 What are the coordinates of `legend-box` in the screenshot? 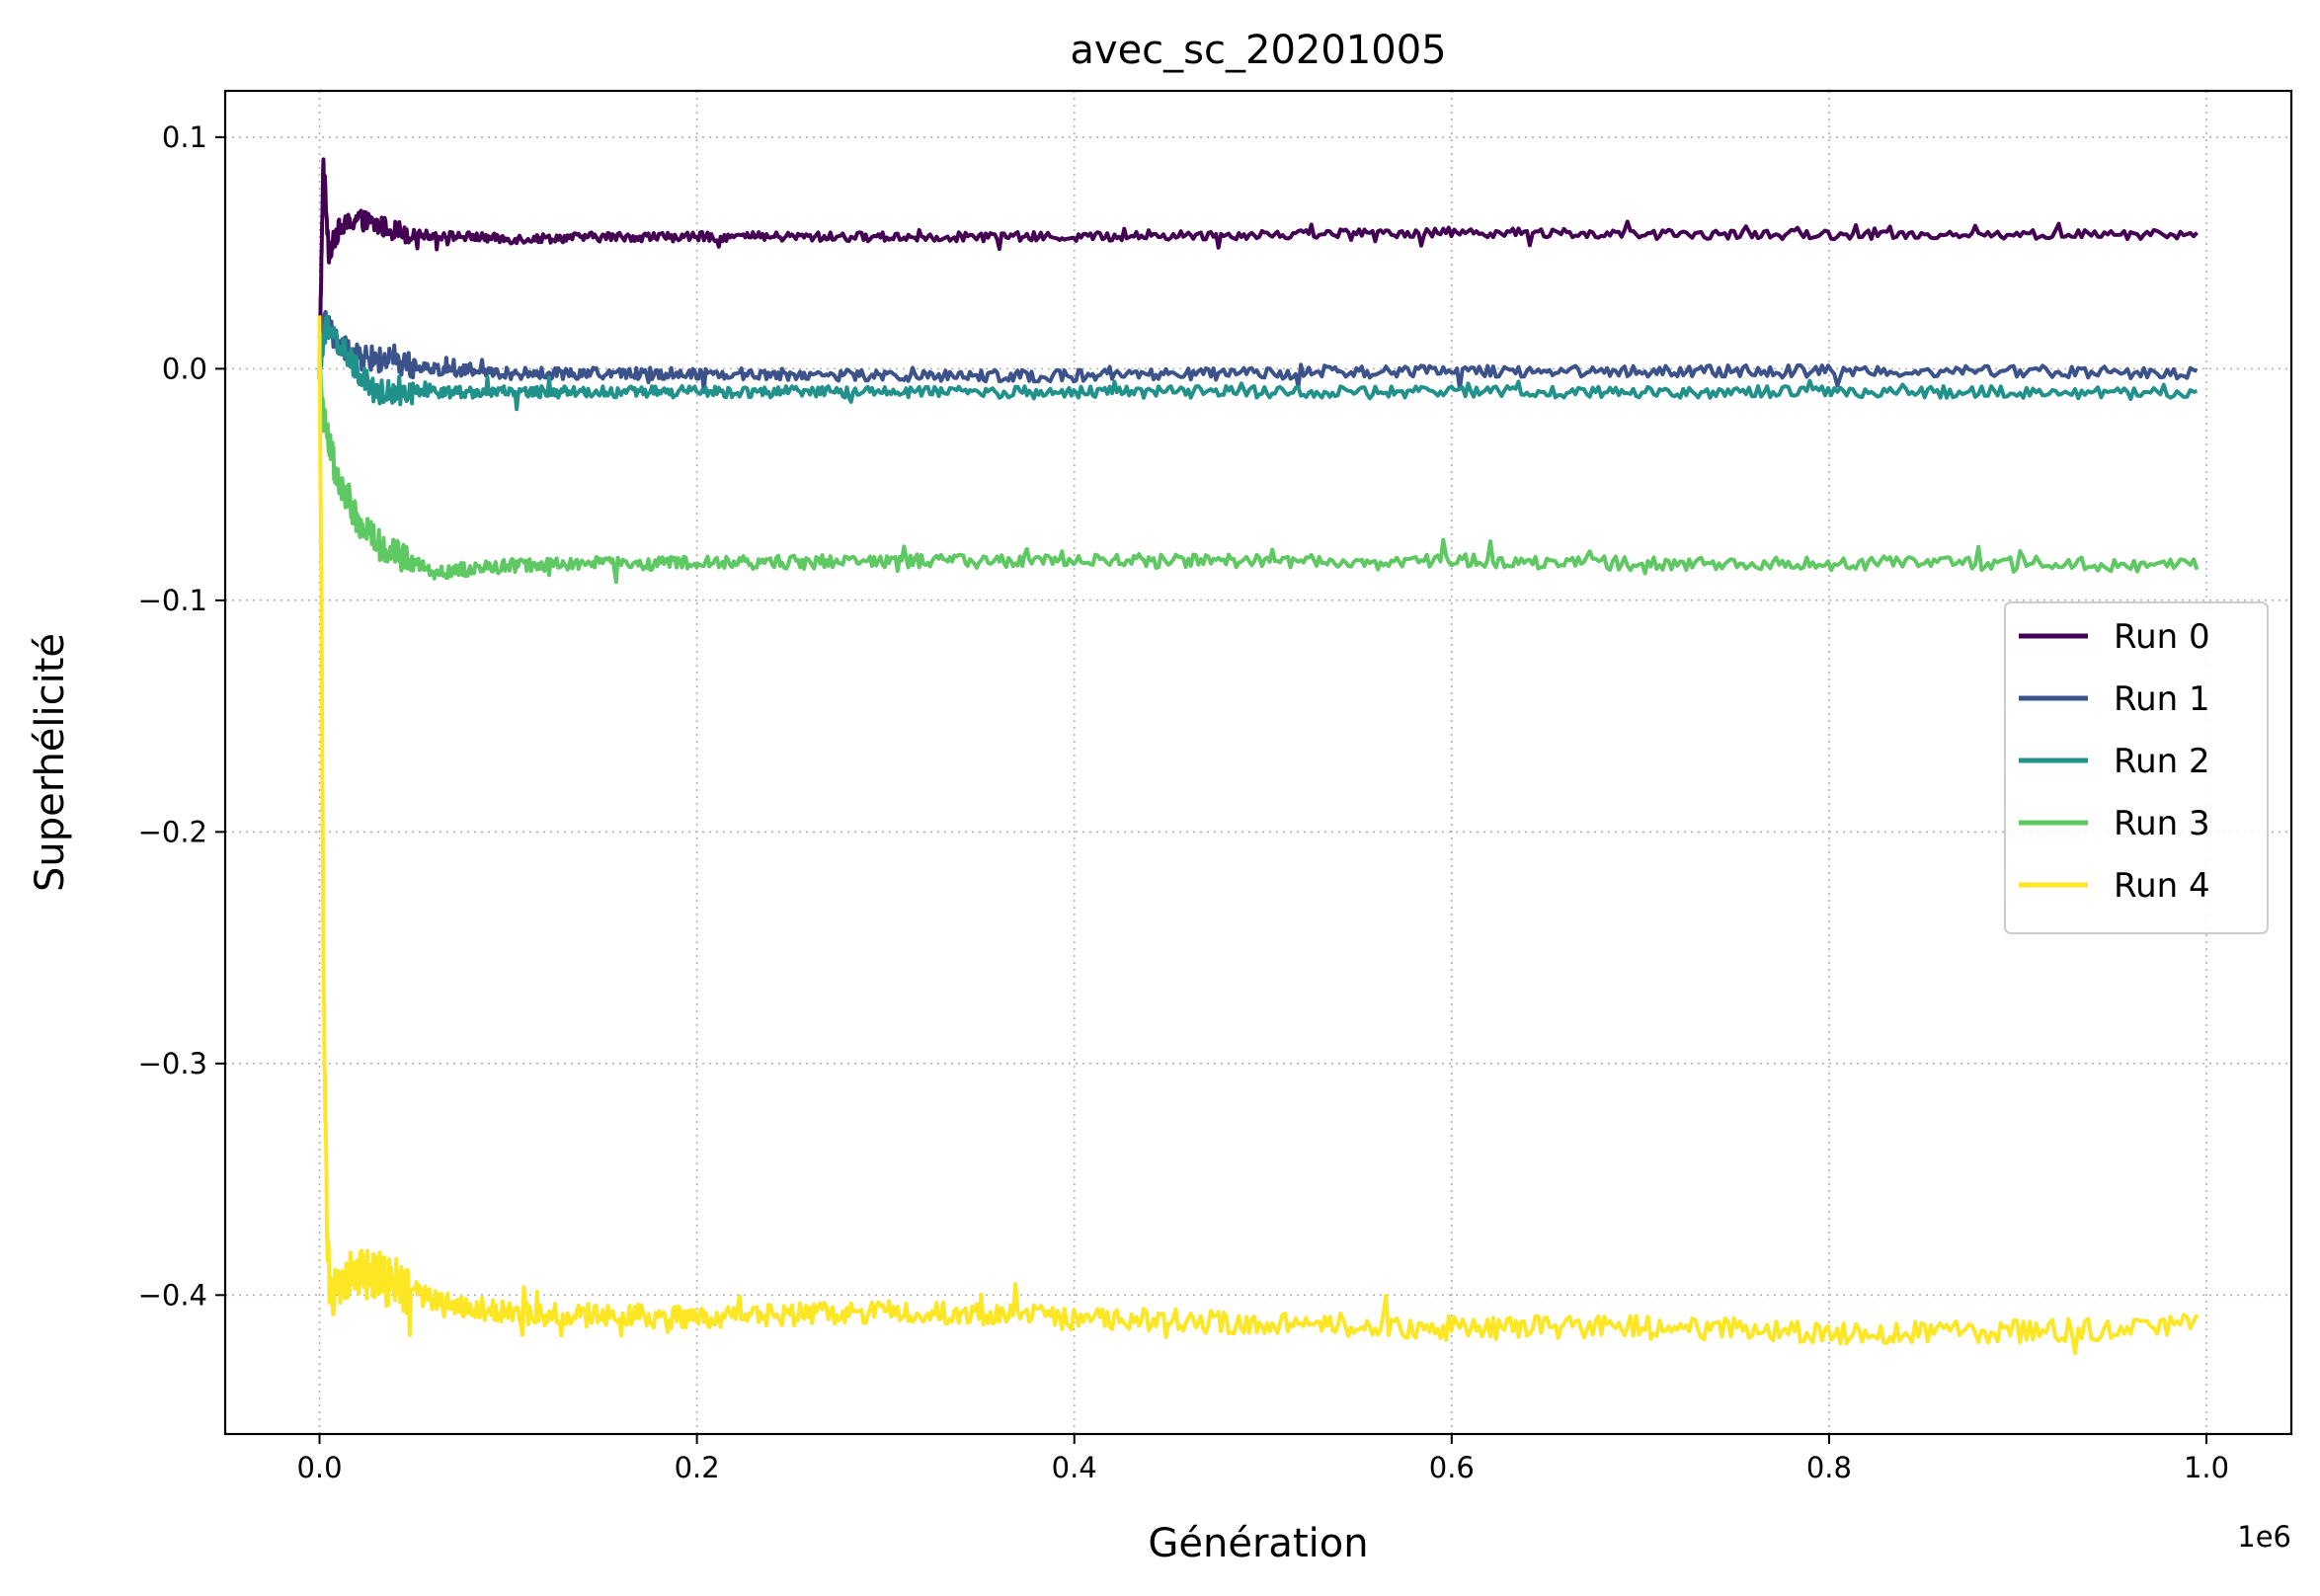 It's located at (2136, 767).